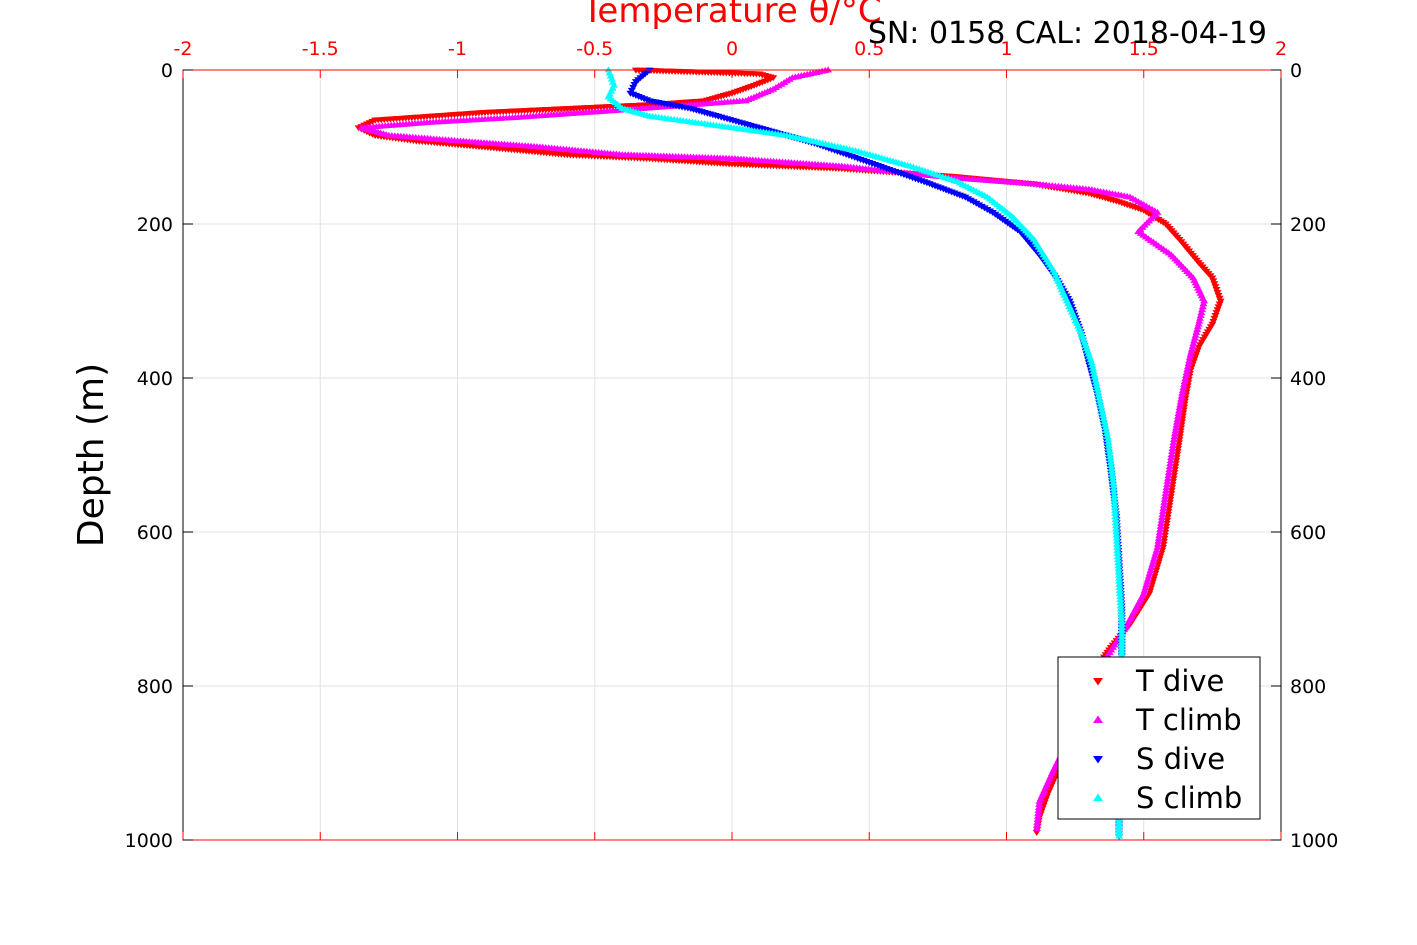  Describe the element at coordinates (1188, 720) in the screenshot. I see `legend-label: T climb` at that location.